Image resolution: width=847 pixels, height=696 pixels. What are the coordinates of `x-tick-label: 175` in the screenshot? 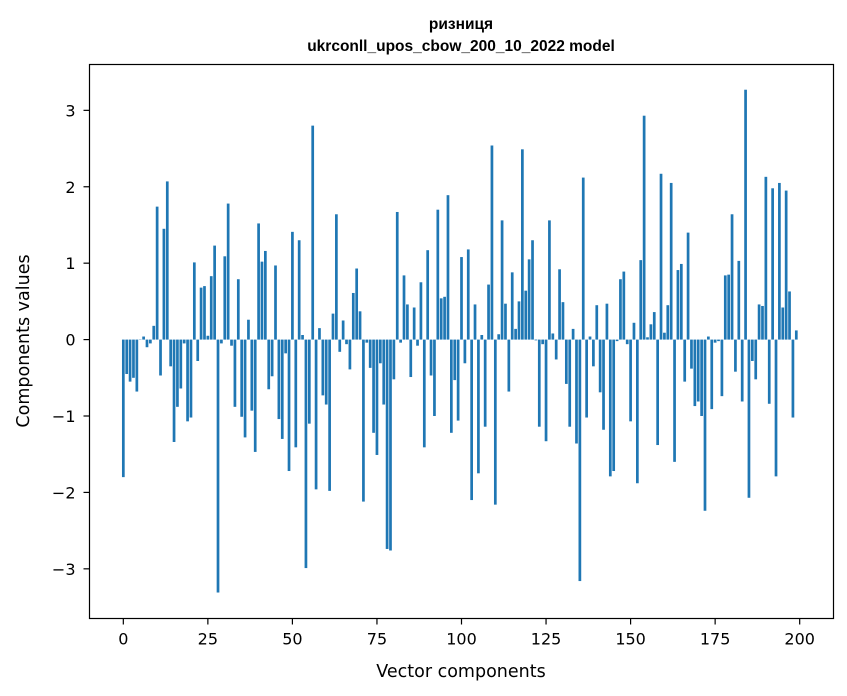 It's located at (715, 639).